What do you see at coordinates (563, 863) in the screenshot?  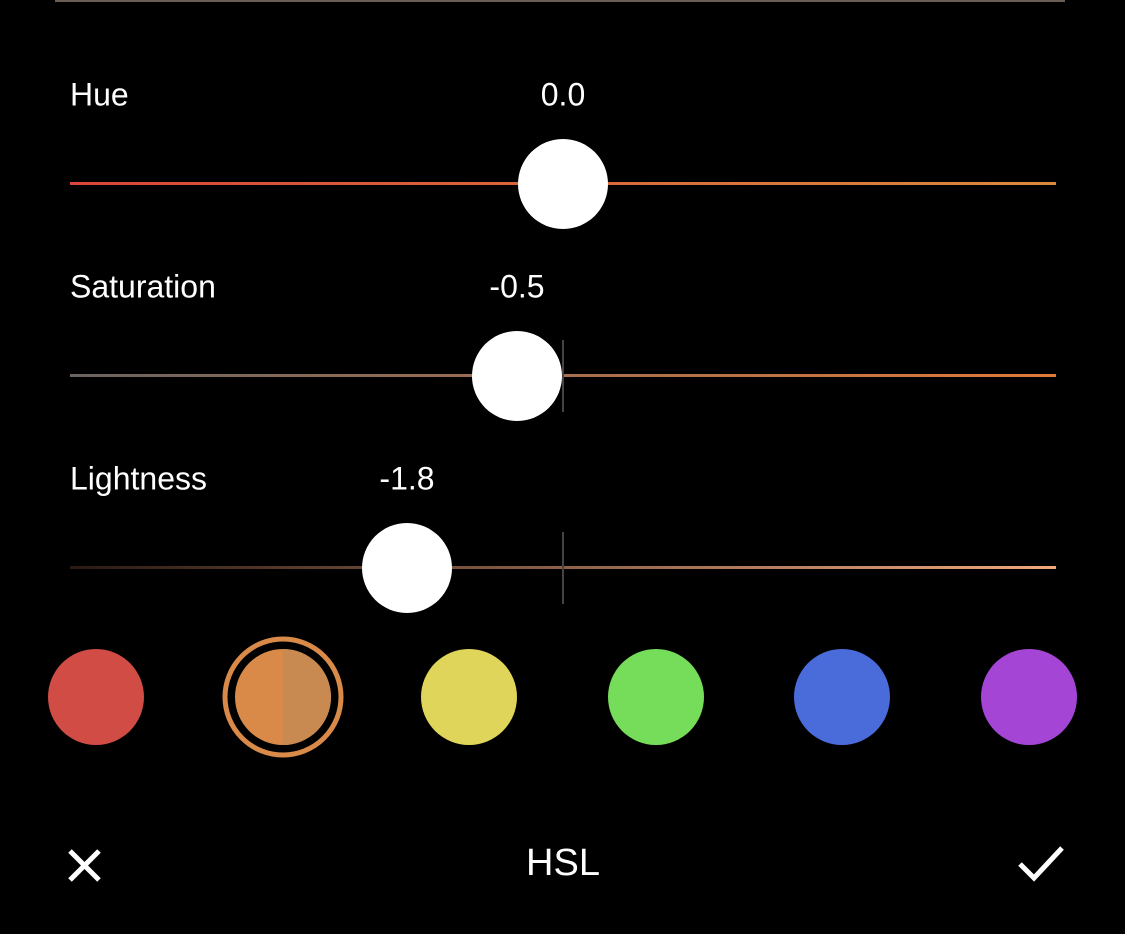 I see `screen-title: HSL` at bounding box center [563, 863].